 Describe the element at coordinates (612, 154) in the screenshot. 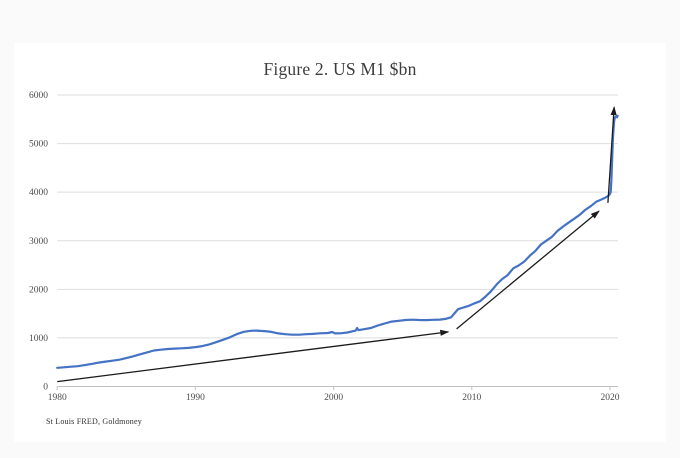

I see `trend-arrow-2020-spike` at that location.